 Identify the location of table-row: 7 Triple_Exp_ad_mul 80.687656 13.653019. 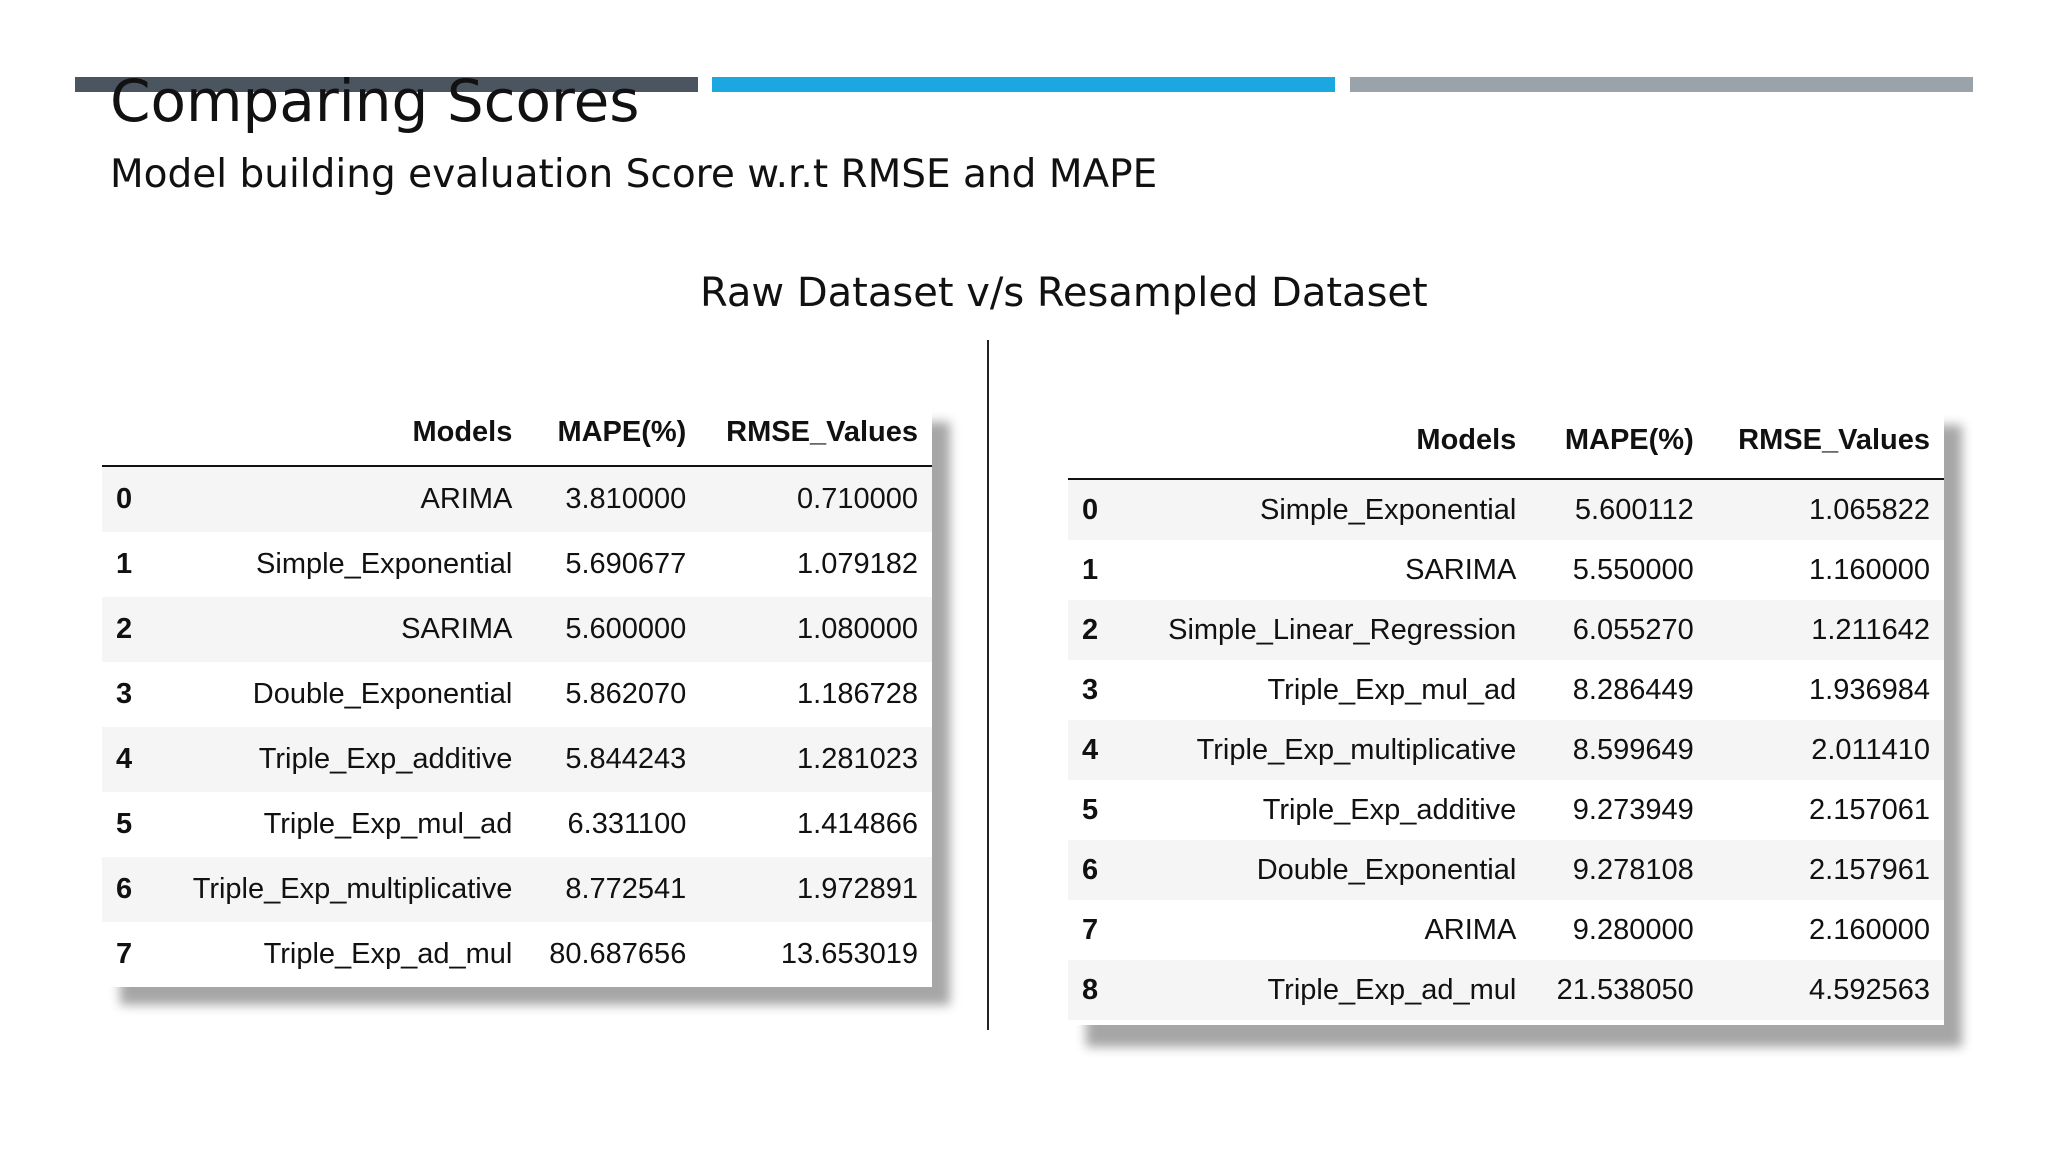
(517, 954).